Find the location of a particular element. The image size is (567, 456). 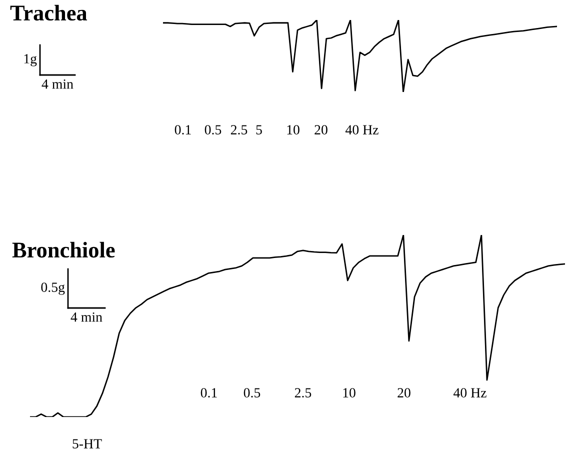

chart-title: Trachea is located at coordinates (49, 12).